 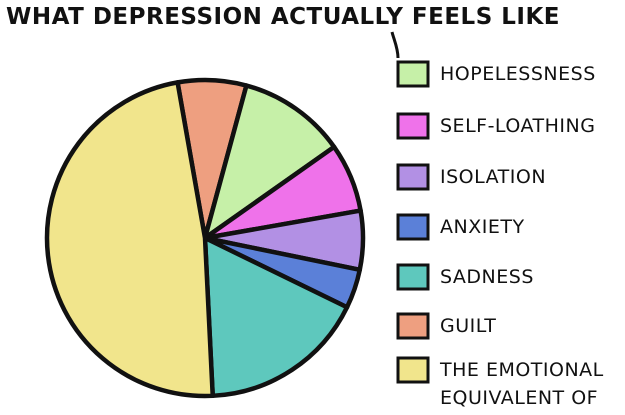 What do you see at coordinates (493, 177) in the screenshot?
I see `legend-label: ISOLATION` at bounding box center [493, 177].